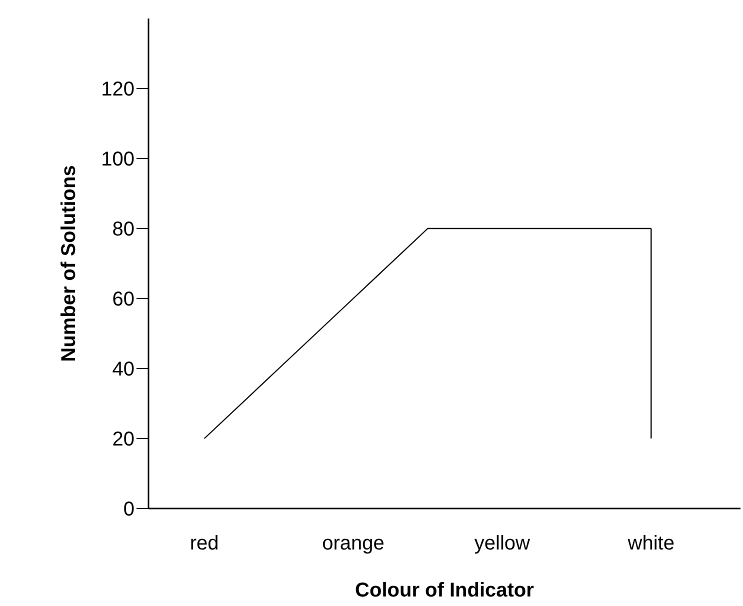  Describe the element at coordinates (123, 439) in the screenshot. I see `y-tick-label: 20` at that location.